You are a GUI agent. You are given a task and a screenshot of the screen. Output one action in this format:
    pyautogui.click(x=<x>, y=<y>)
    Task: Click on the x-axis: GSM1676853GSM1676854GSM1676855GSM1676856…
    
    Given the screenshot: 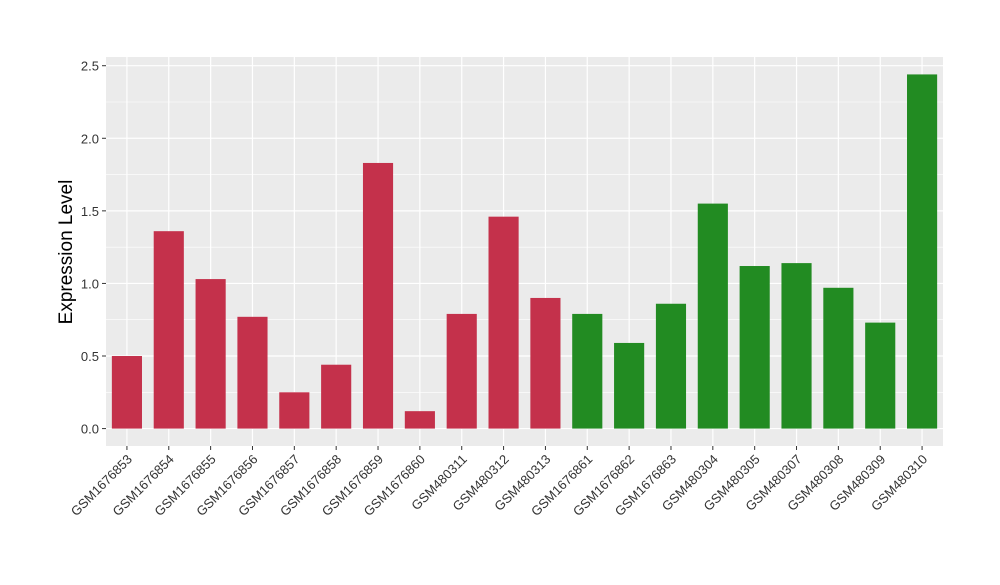 What is the action you would take?
    pyautogui.click(x=499, y=482)
    